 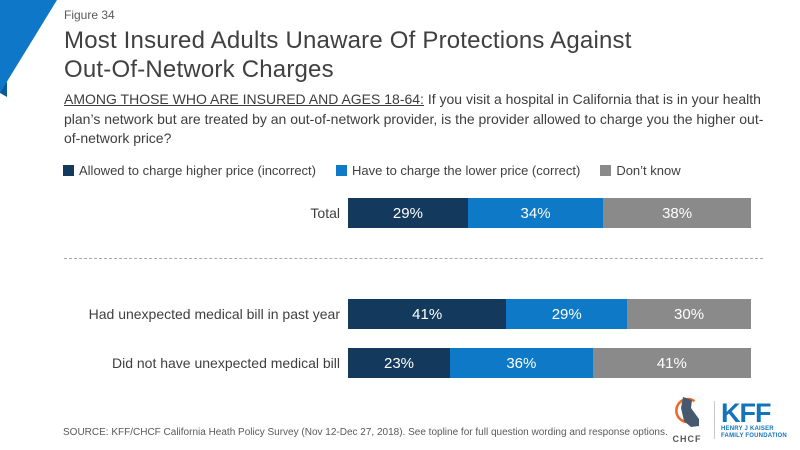 I want to click on bar-segment-value: 30%, so click(x=689, y=314).